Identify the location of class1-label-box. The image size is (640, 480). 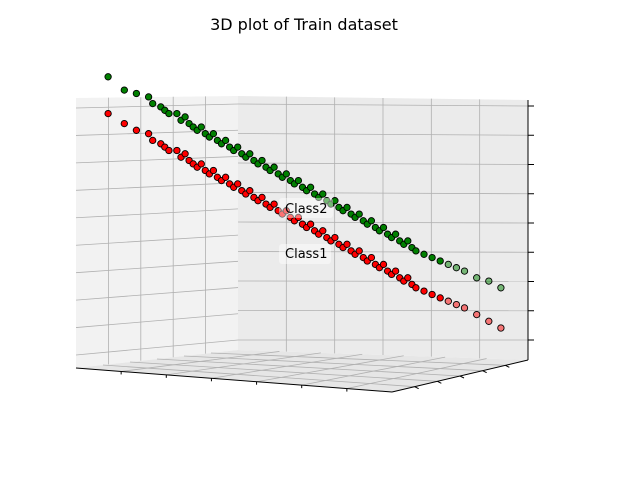
(305, 254).